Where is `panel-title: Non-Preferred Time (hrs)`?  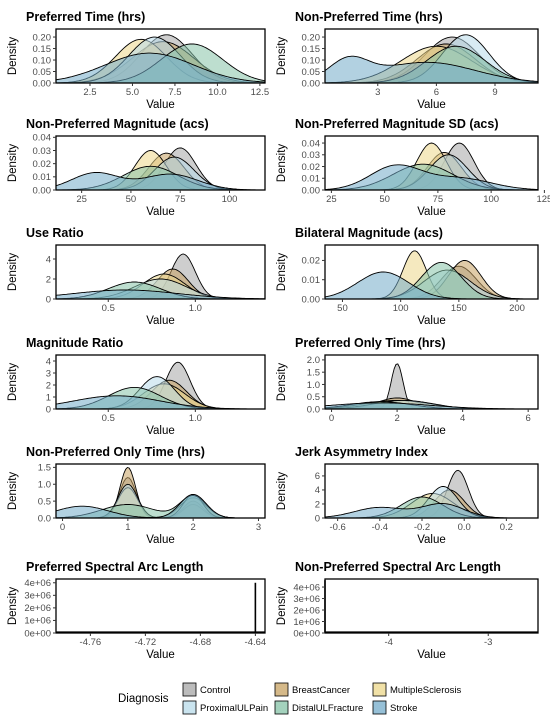 panel-title: Non-Preferred Time (hrs) is located at coordinates (369, 17).